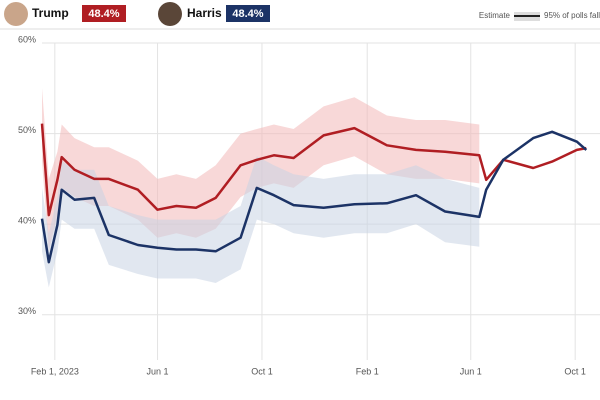  Describe the element at coordinates (27, 130) in the screenshot. I see `y-tick-label: 50%` at that location.